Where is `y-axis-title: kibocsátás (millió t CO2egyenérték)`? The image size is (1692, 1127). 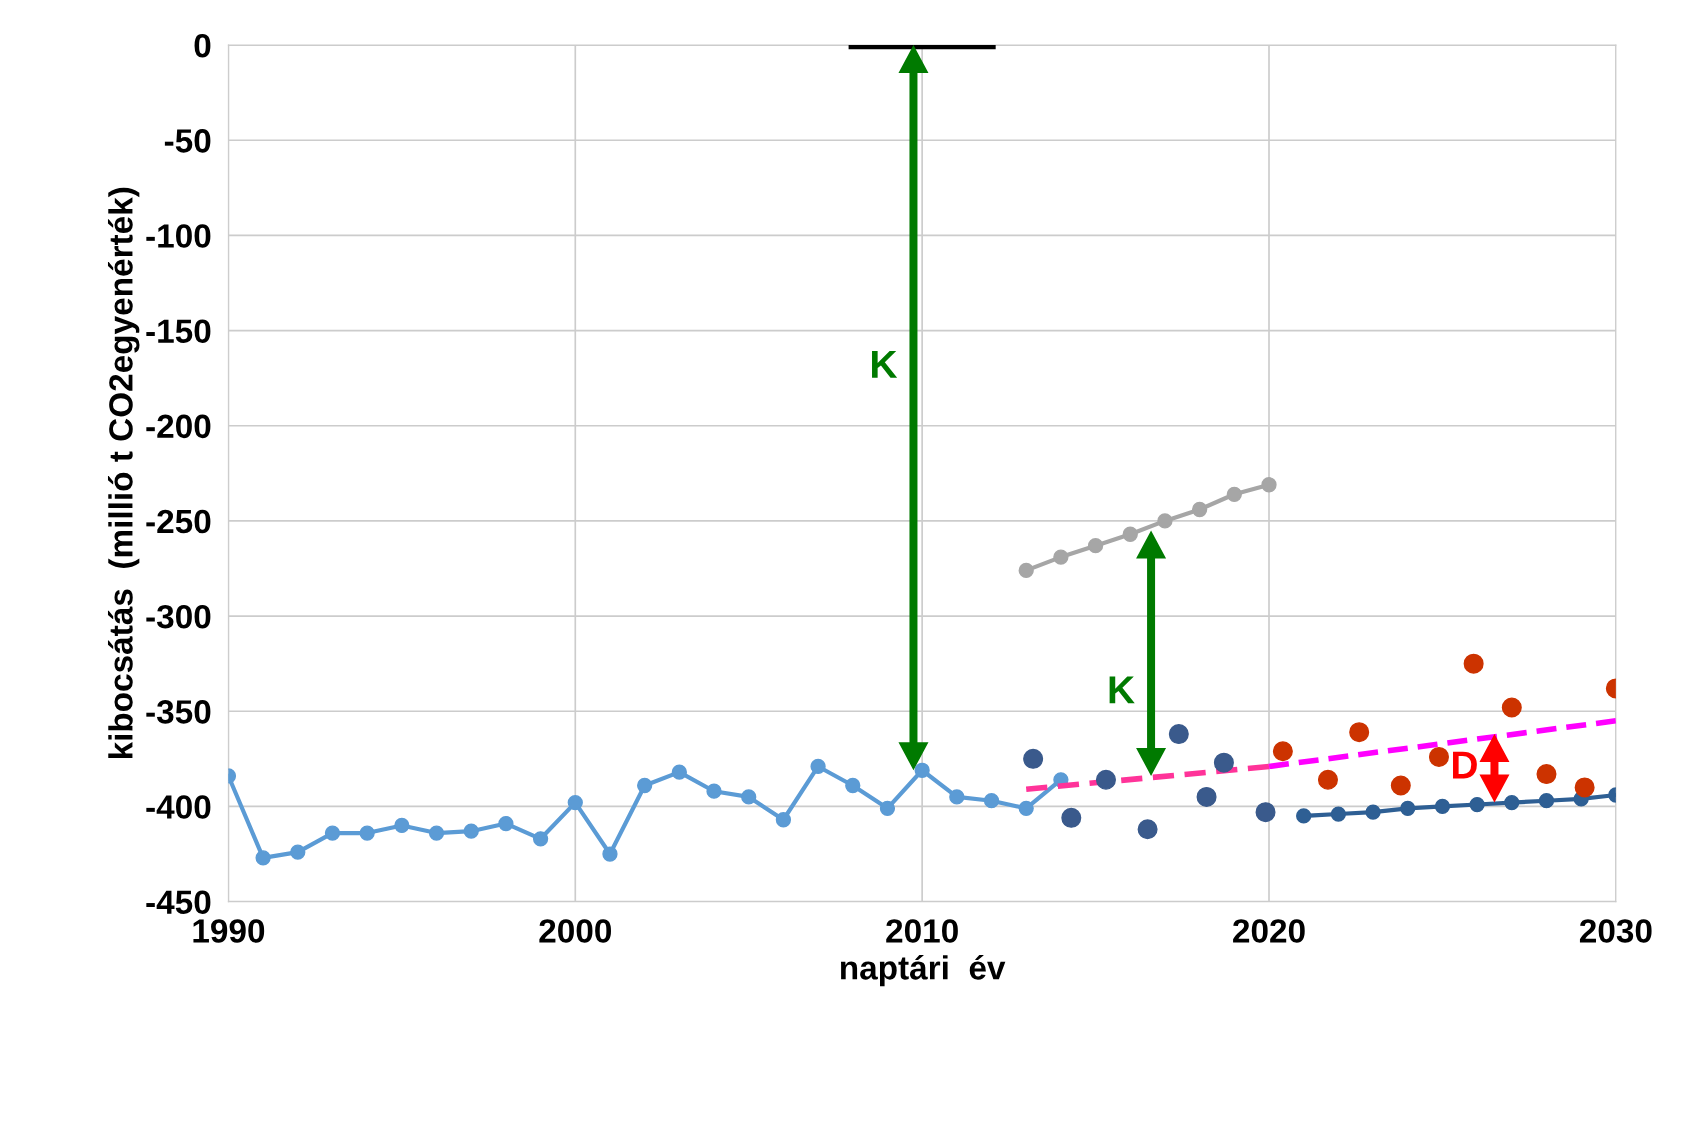 y-axis-title: kibocsátás (millió t CO2egyenérték) is located at coordinates (123, 473).